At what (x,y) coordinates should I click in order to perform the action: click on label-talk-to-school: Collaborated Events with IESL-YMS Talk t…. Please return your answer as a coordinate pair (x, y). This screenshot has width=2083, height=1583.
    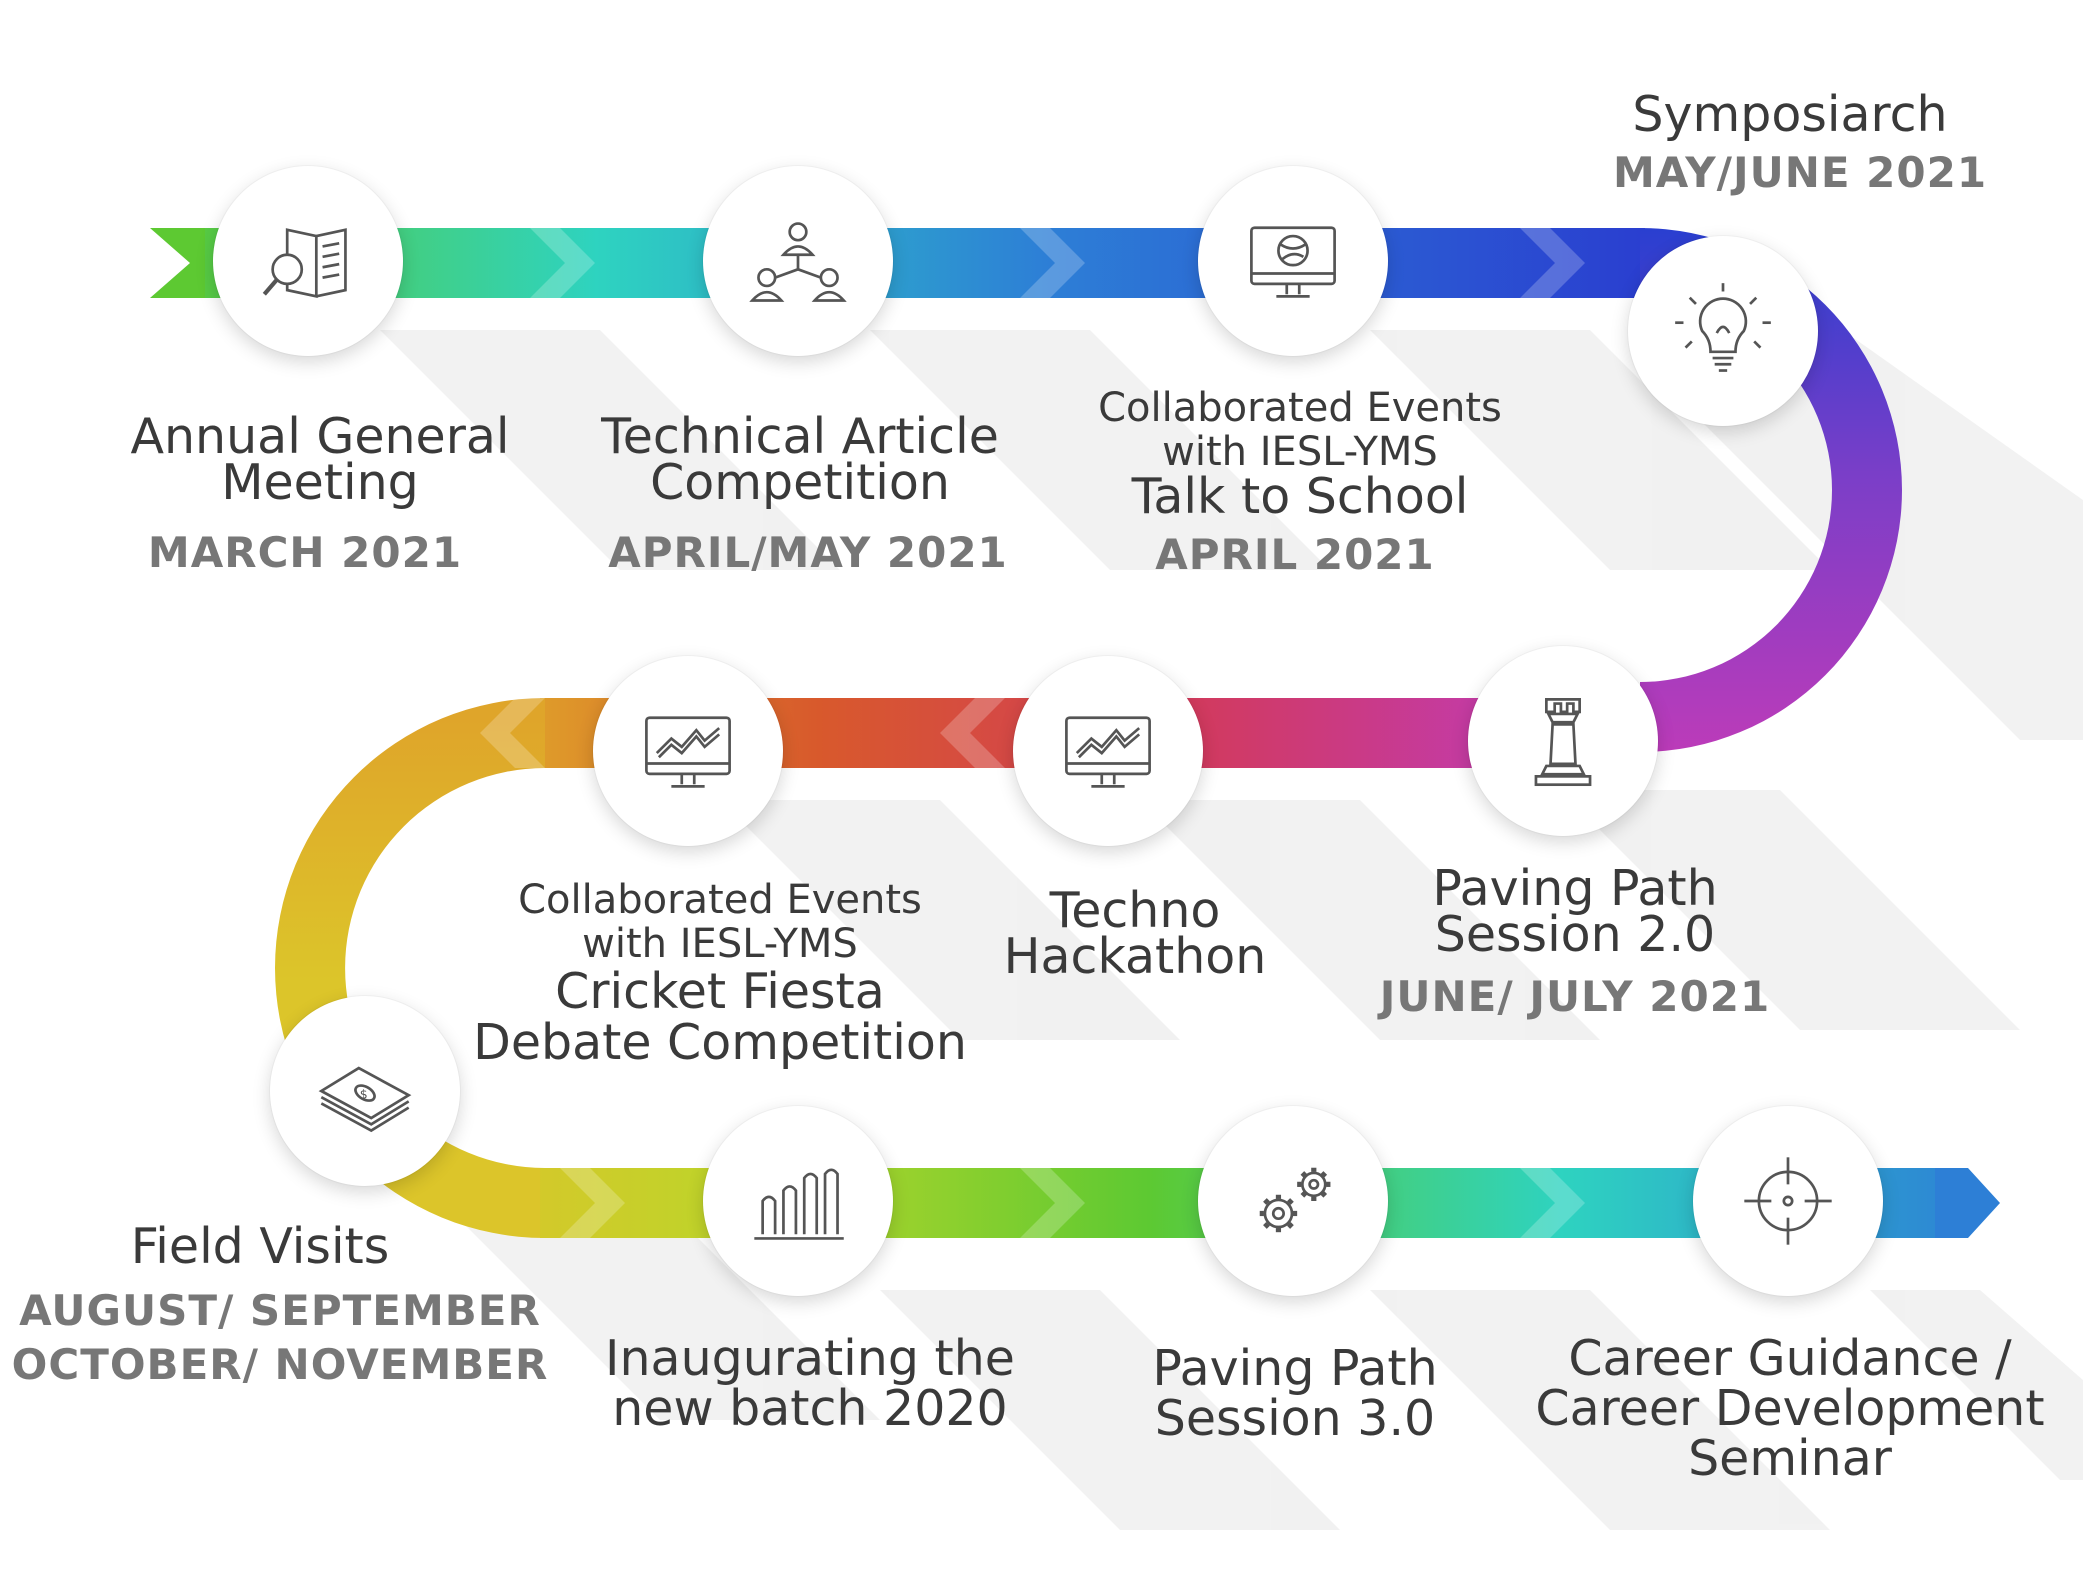
    Looking at the image, I should click on (1300, 483).